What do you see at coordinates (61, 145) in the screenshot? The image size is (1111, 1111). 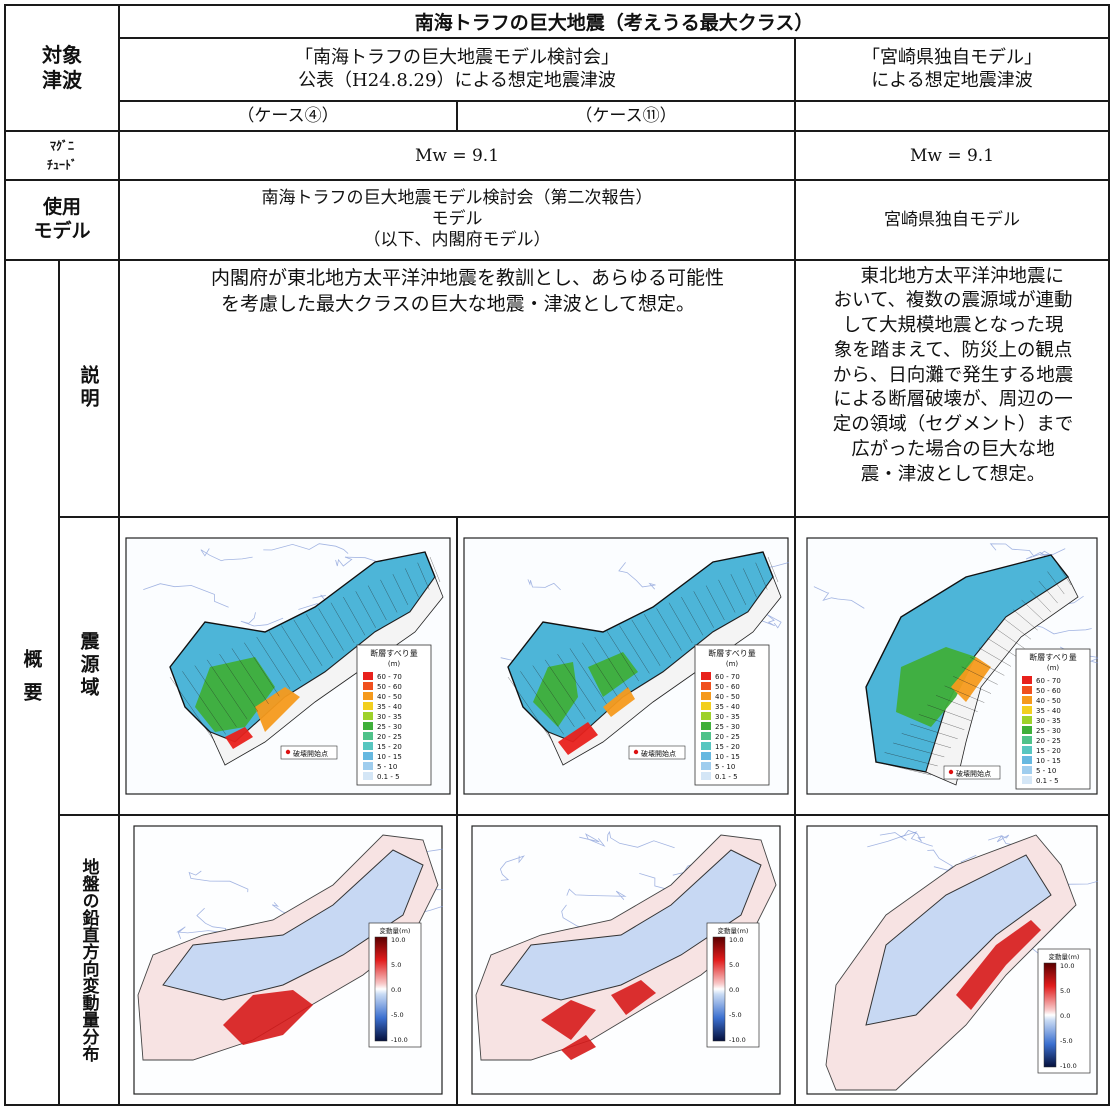 I see `magnitude-label-line1: ﾏｸﾞﾆ` at bounding box center [61, 145].